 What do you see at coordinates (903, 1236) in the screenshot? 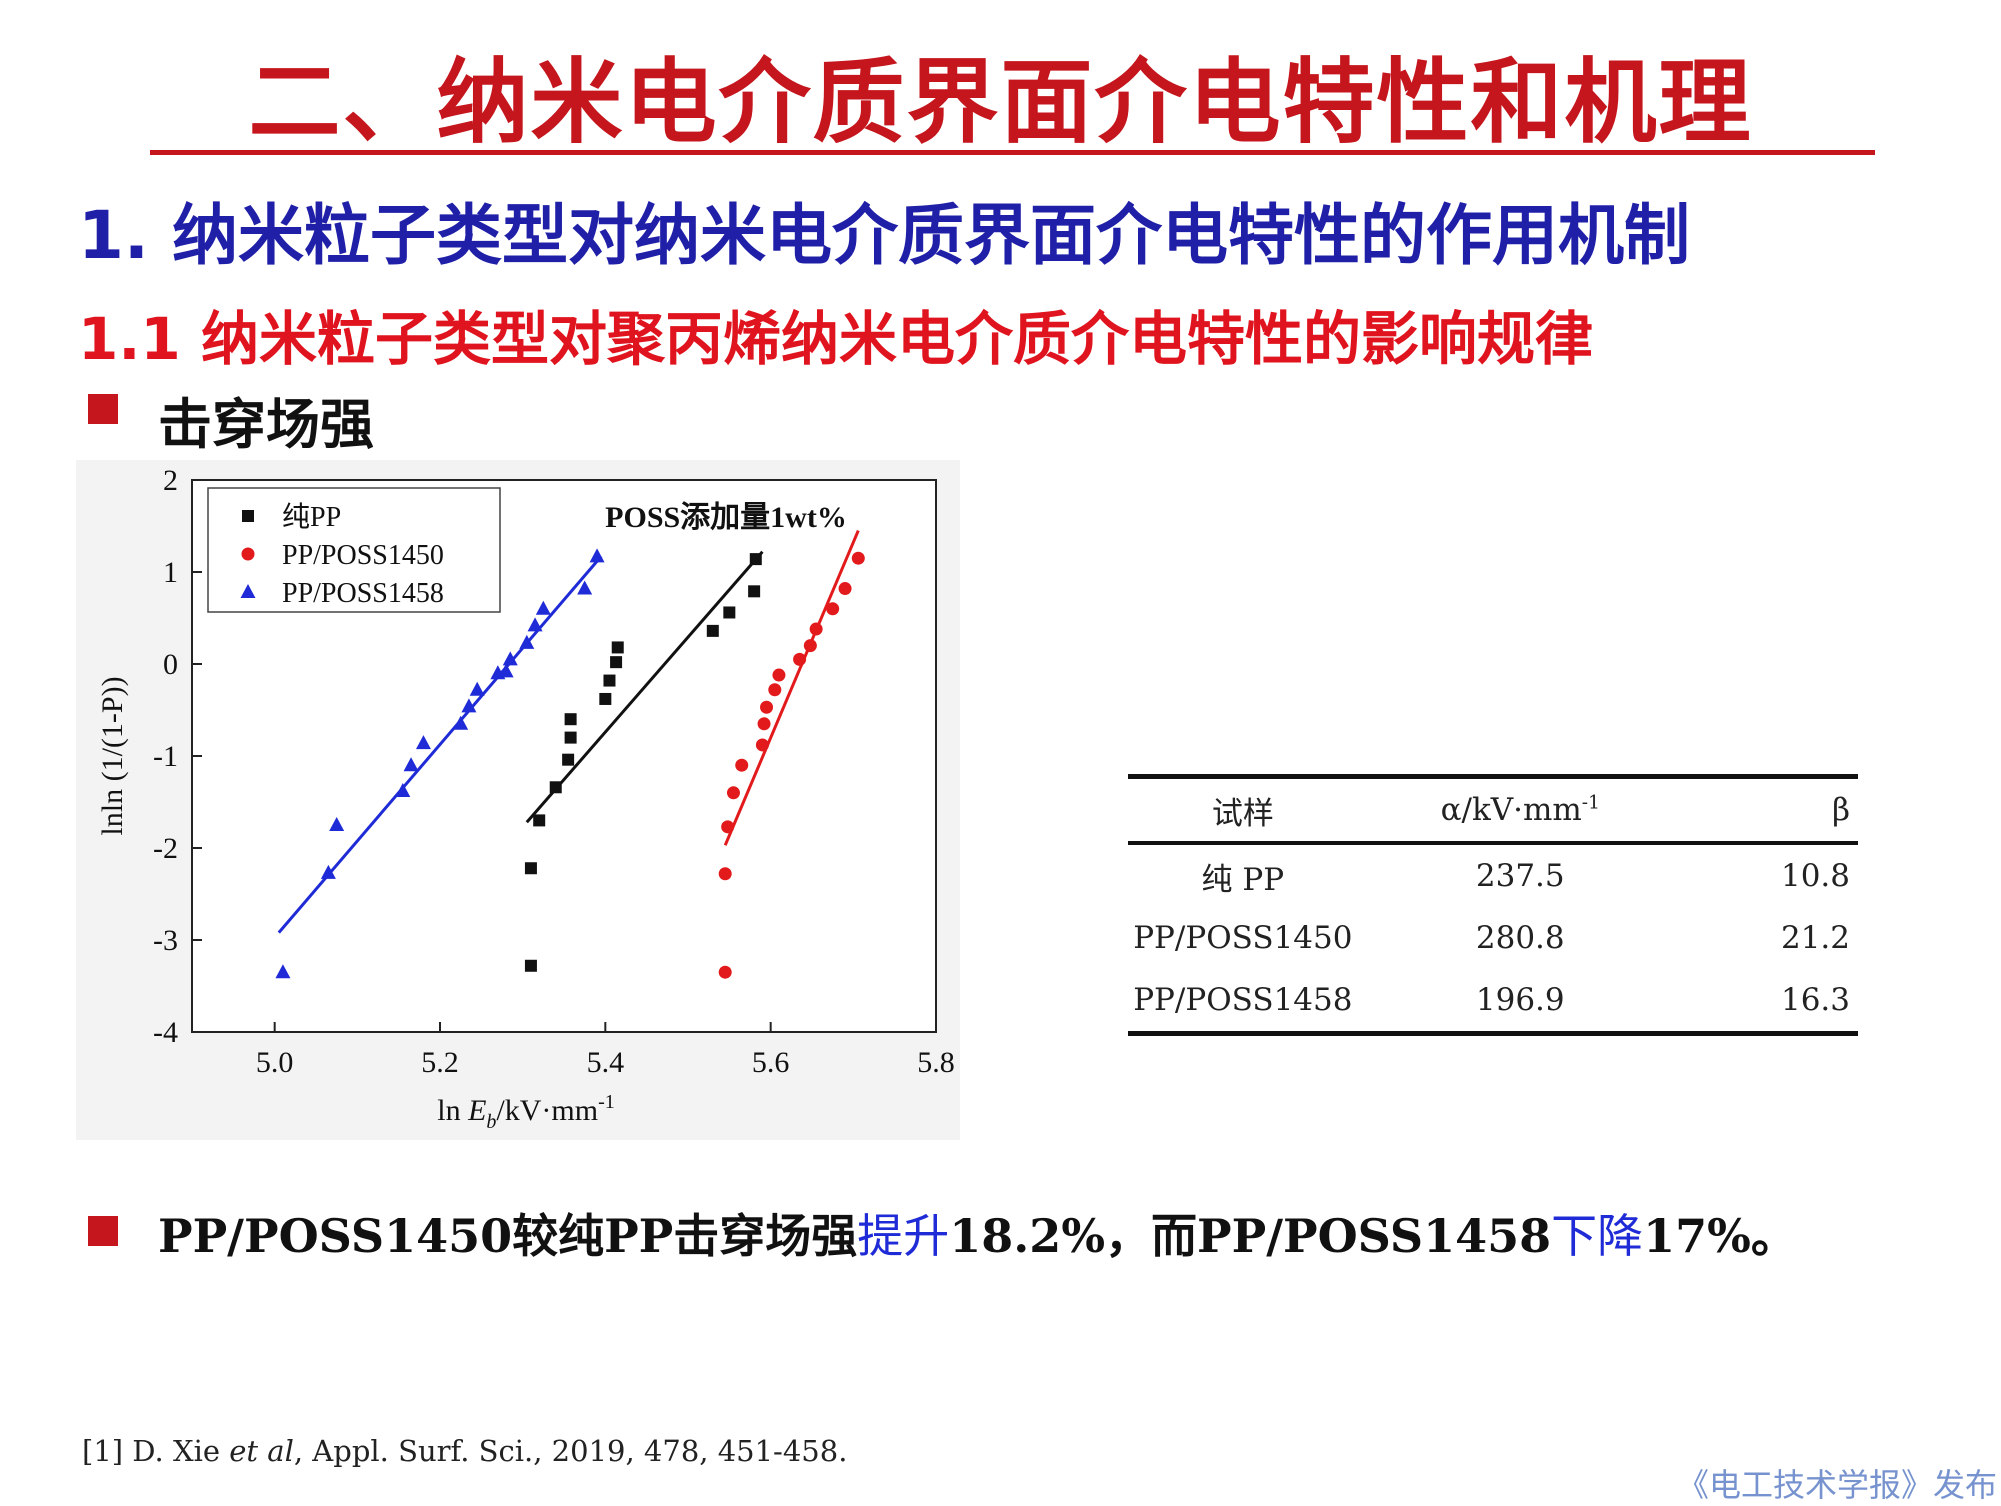
I see `conclusion-increase: 提升` at bounding box center [903, 1236].